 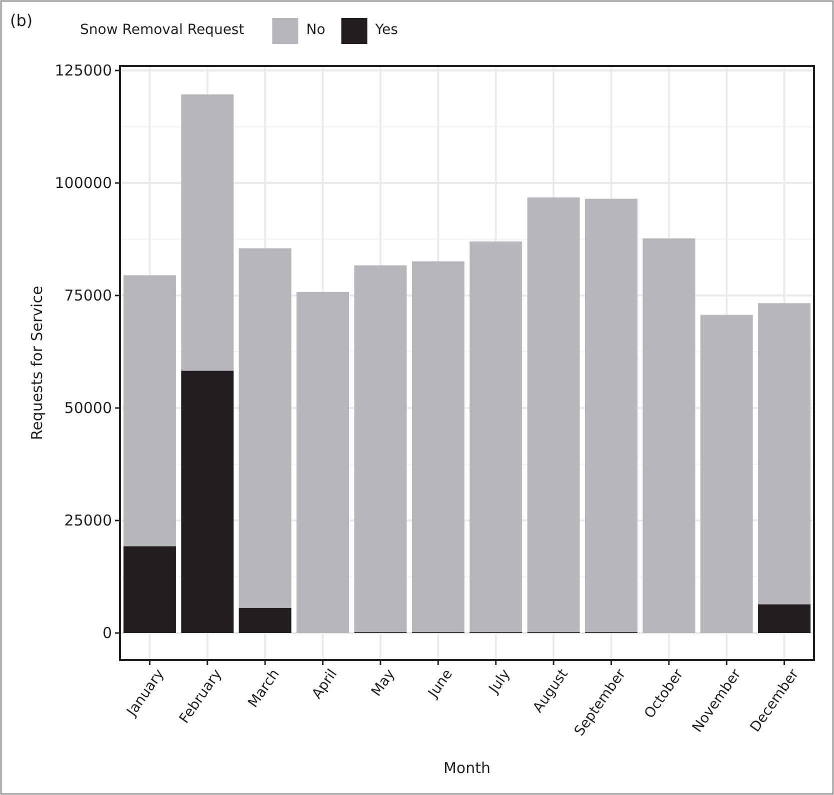 What do you see at coordinates (162, 30) in the screenshot?
I see `legend-title: Snow Removal Request` at bounding box center [162, 30].